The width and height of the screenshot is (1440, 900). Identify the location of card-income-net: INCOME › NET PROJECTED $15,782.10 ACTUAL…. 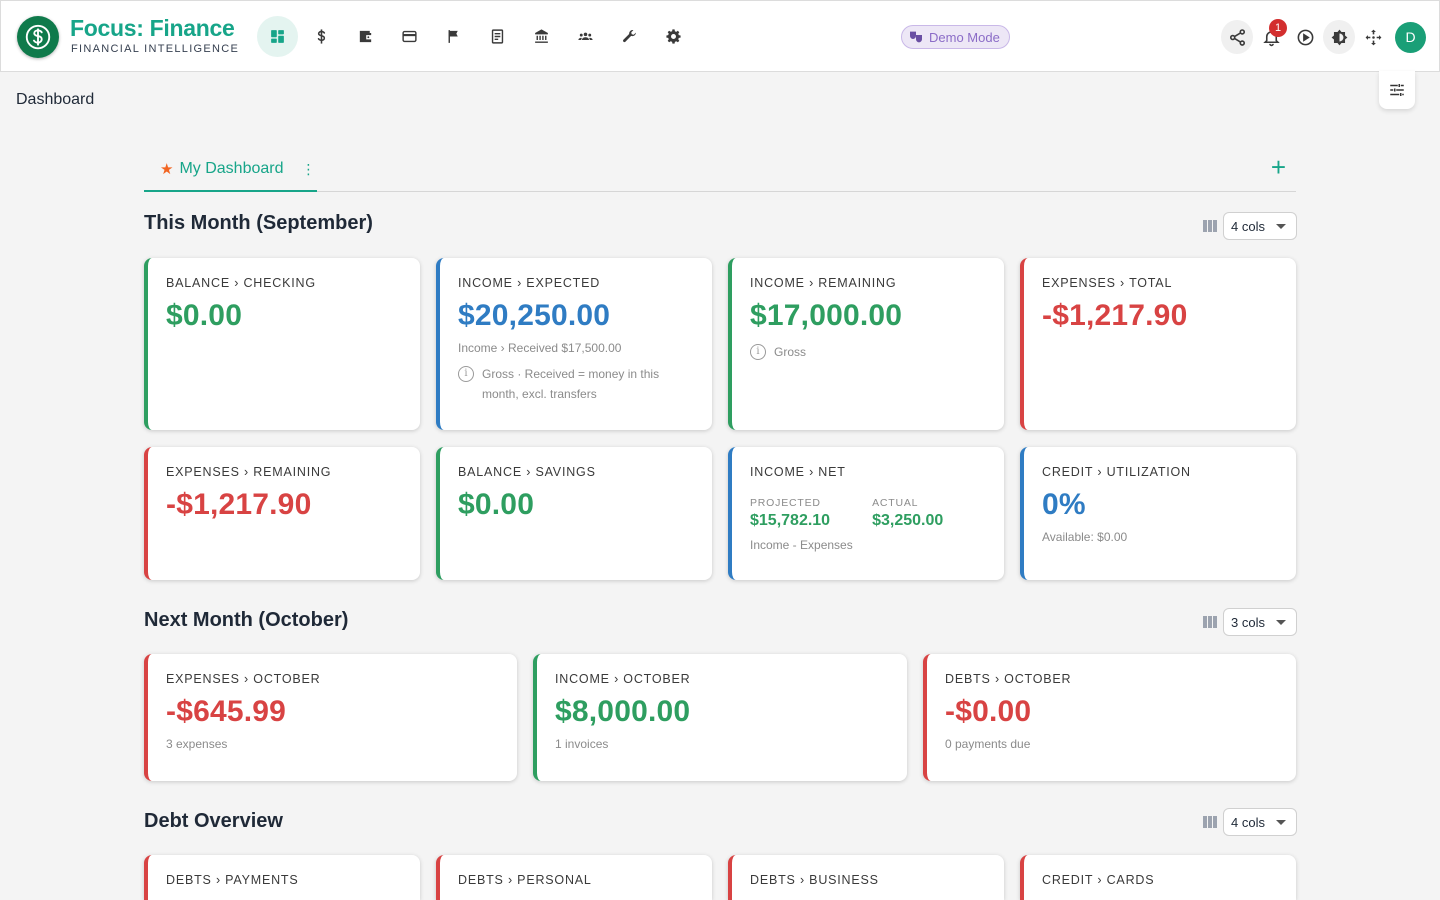
(866, 513).